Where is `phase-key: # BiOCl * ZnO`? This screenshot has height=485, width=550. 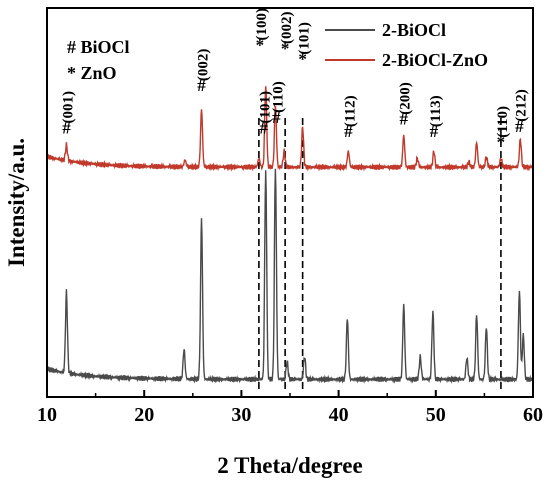 phase-key: # BiOCl * ZnO is located at coordinates (98, 60).